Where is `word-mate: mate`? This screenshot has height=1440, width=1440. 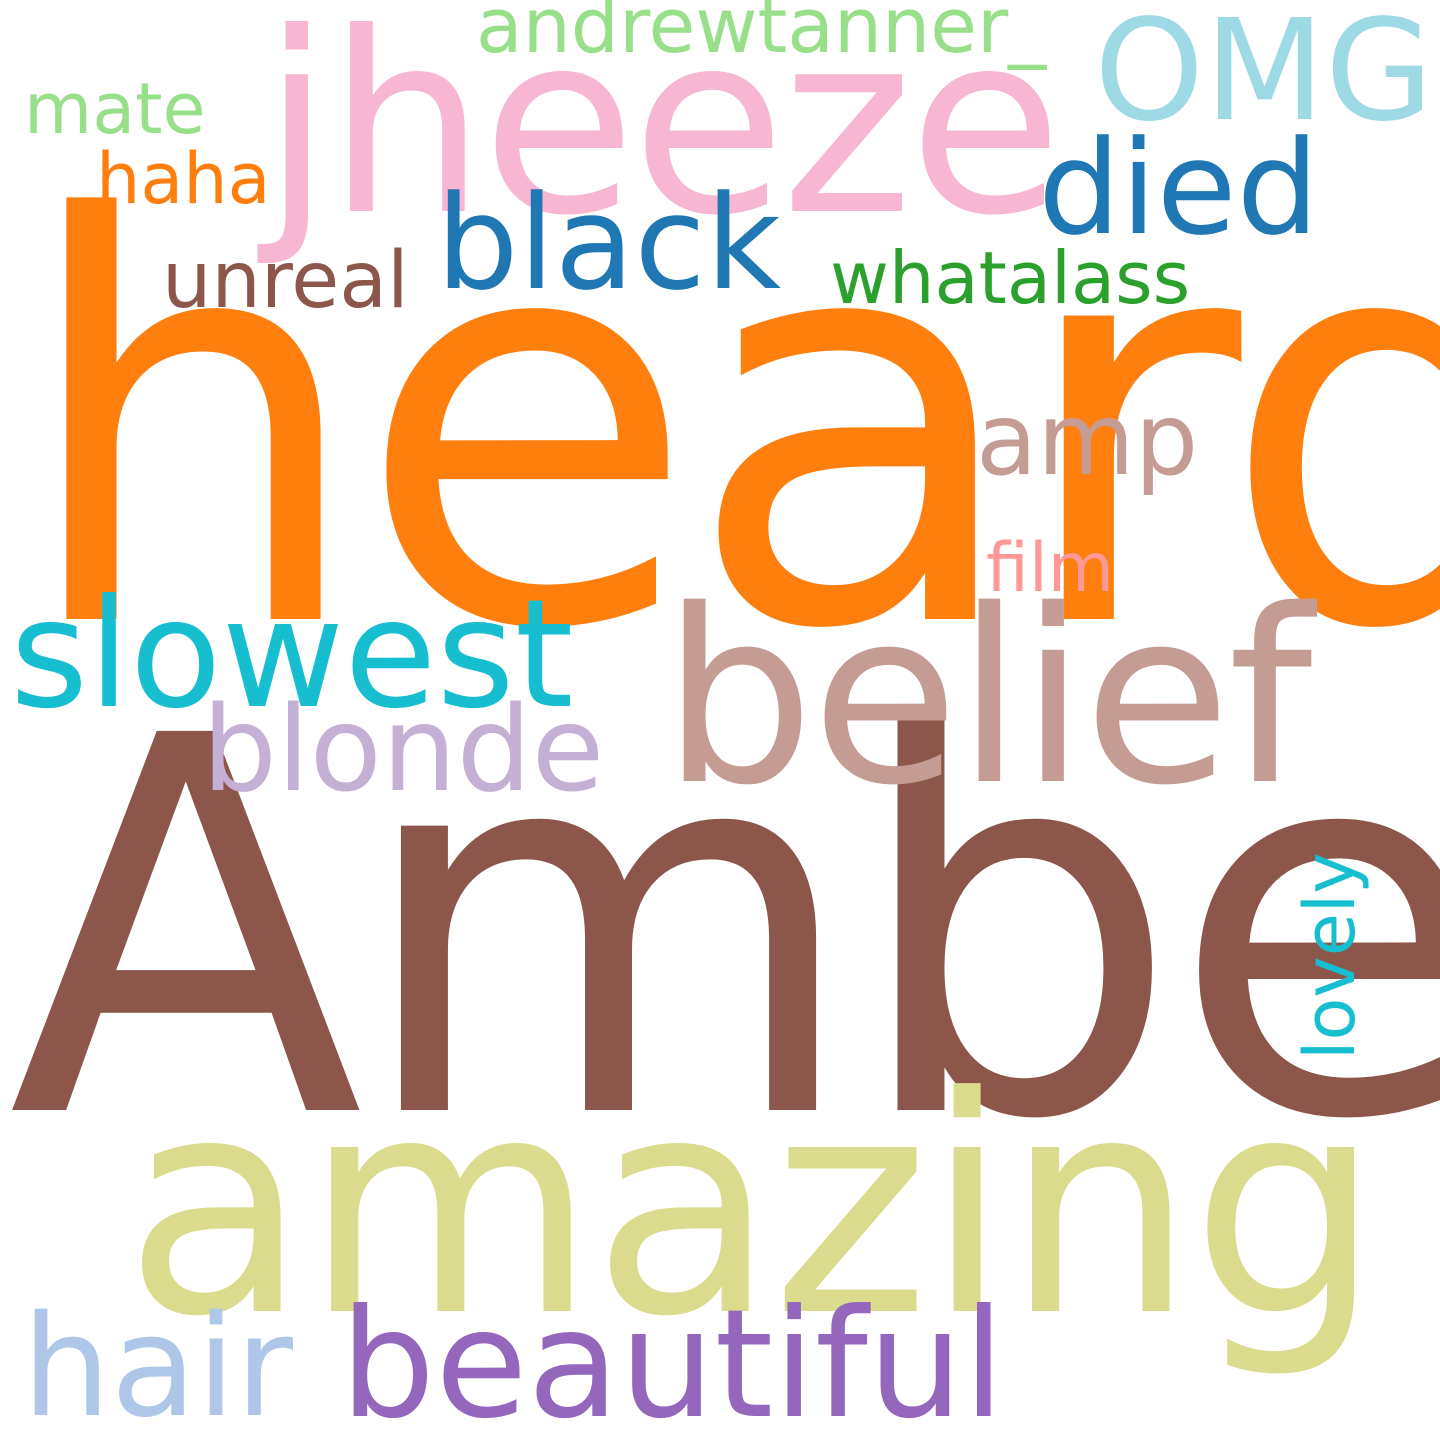
word-mate: mate is located at coordinates (115, 109).